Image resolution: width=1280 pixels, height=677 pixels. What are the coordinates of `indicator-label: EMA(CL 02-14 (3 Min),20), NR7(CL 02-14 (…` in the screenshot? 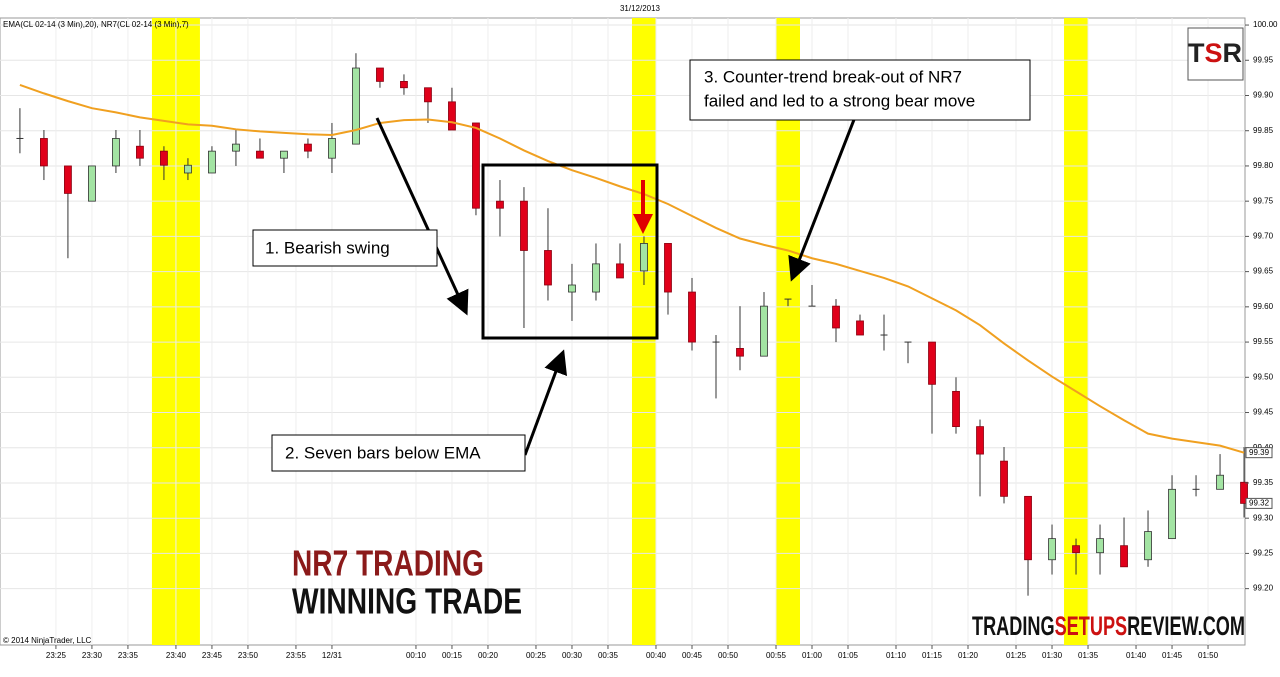 It's located at (96, 24).